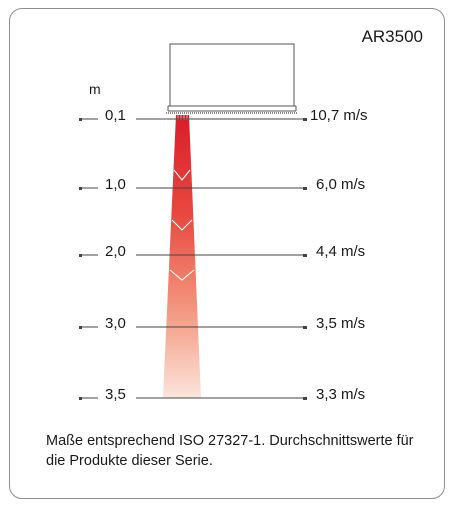  What do you see at coordinates (339, 115) in the screenshot?
I see `velocity-label: 10,7 m/s` at bounding box center [339, 115].